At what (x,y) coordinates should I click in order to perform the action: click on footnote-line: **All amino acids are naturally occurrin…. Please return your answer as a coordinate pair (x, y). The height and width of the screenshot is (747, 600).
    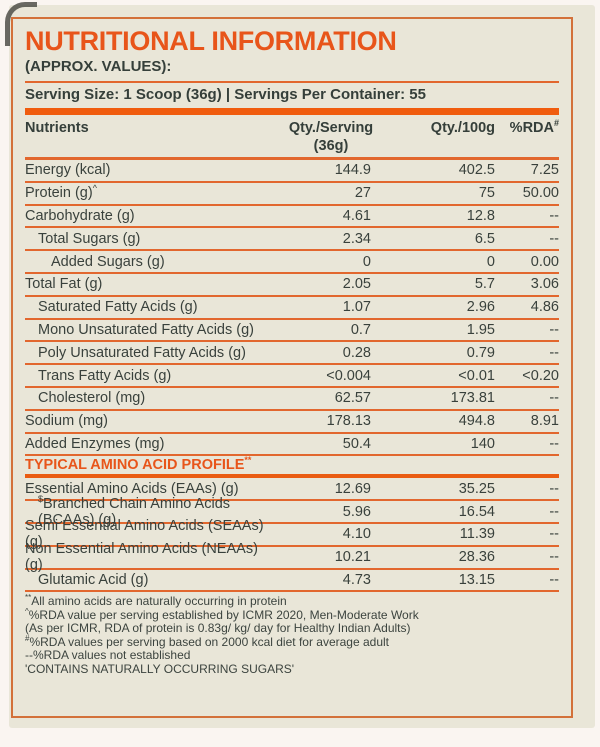
    Looking at the image, I should click on (156, 601).